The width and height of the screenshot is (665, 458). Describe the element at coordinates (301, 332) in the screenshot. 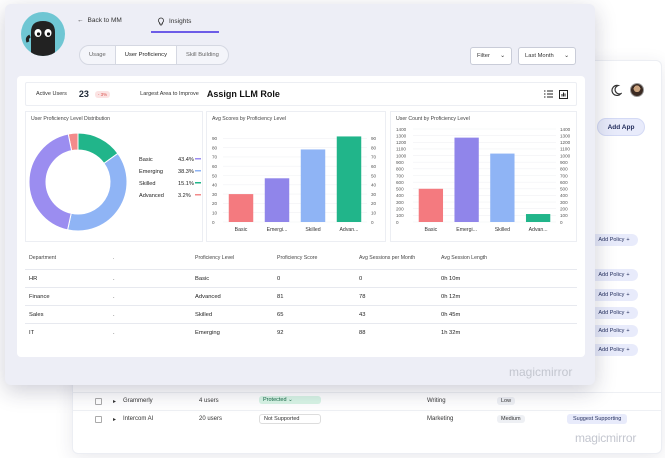

I see `table-row: IT . Emerging 92 88 1h 32m` at that location.